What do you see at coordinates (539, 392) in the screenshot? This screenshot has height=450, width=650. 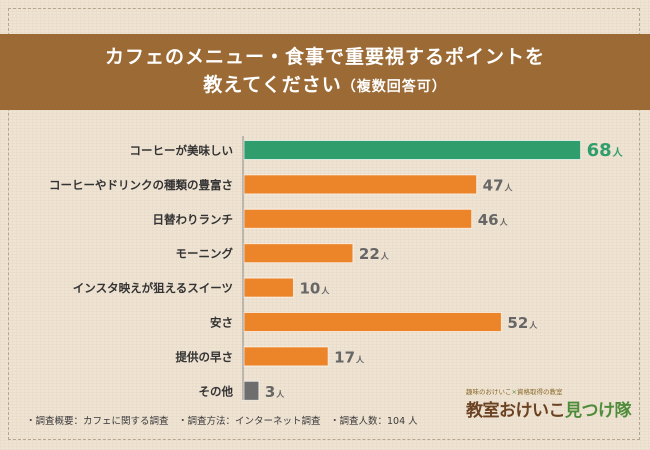 I see `logo-tag-right: 資格取得の教室` at bounding box center [539, 392].